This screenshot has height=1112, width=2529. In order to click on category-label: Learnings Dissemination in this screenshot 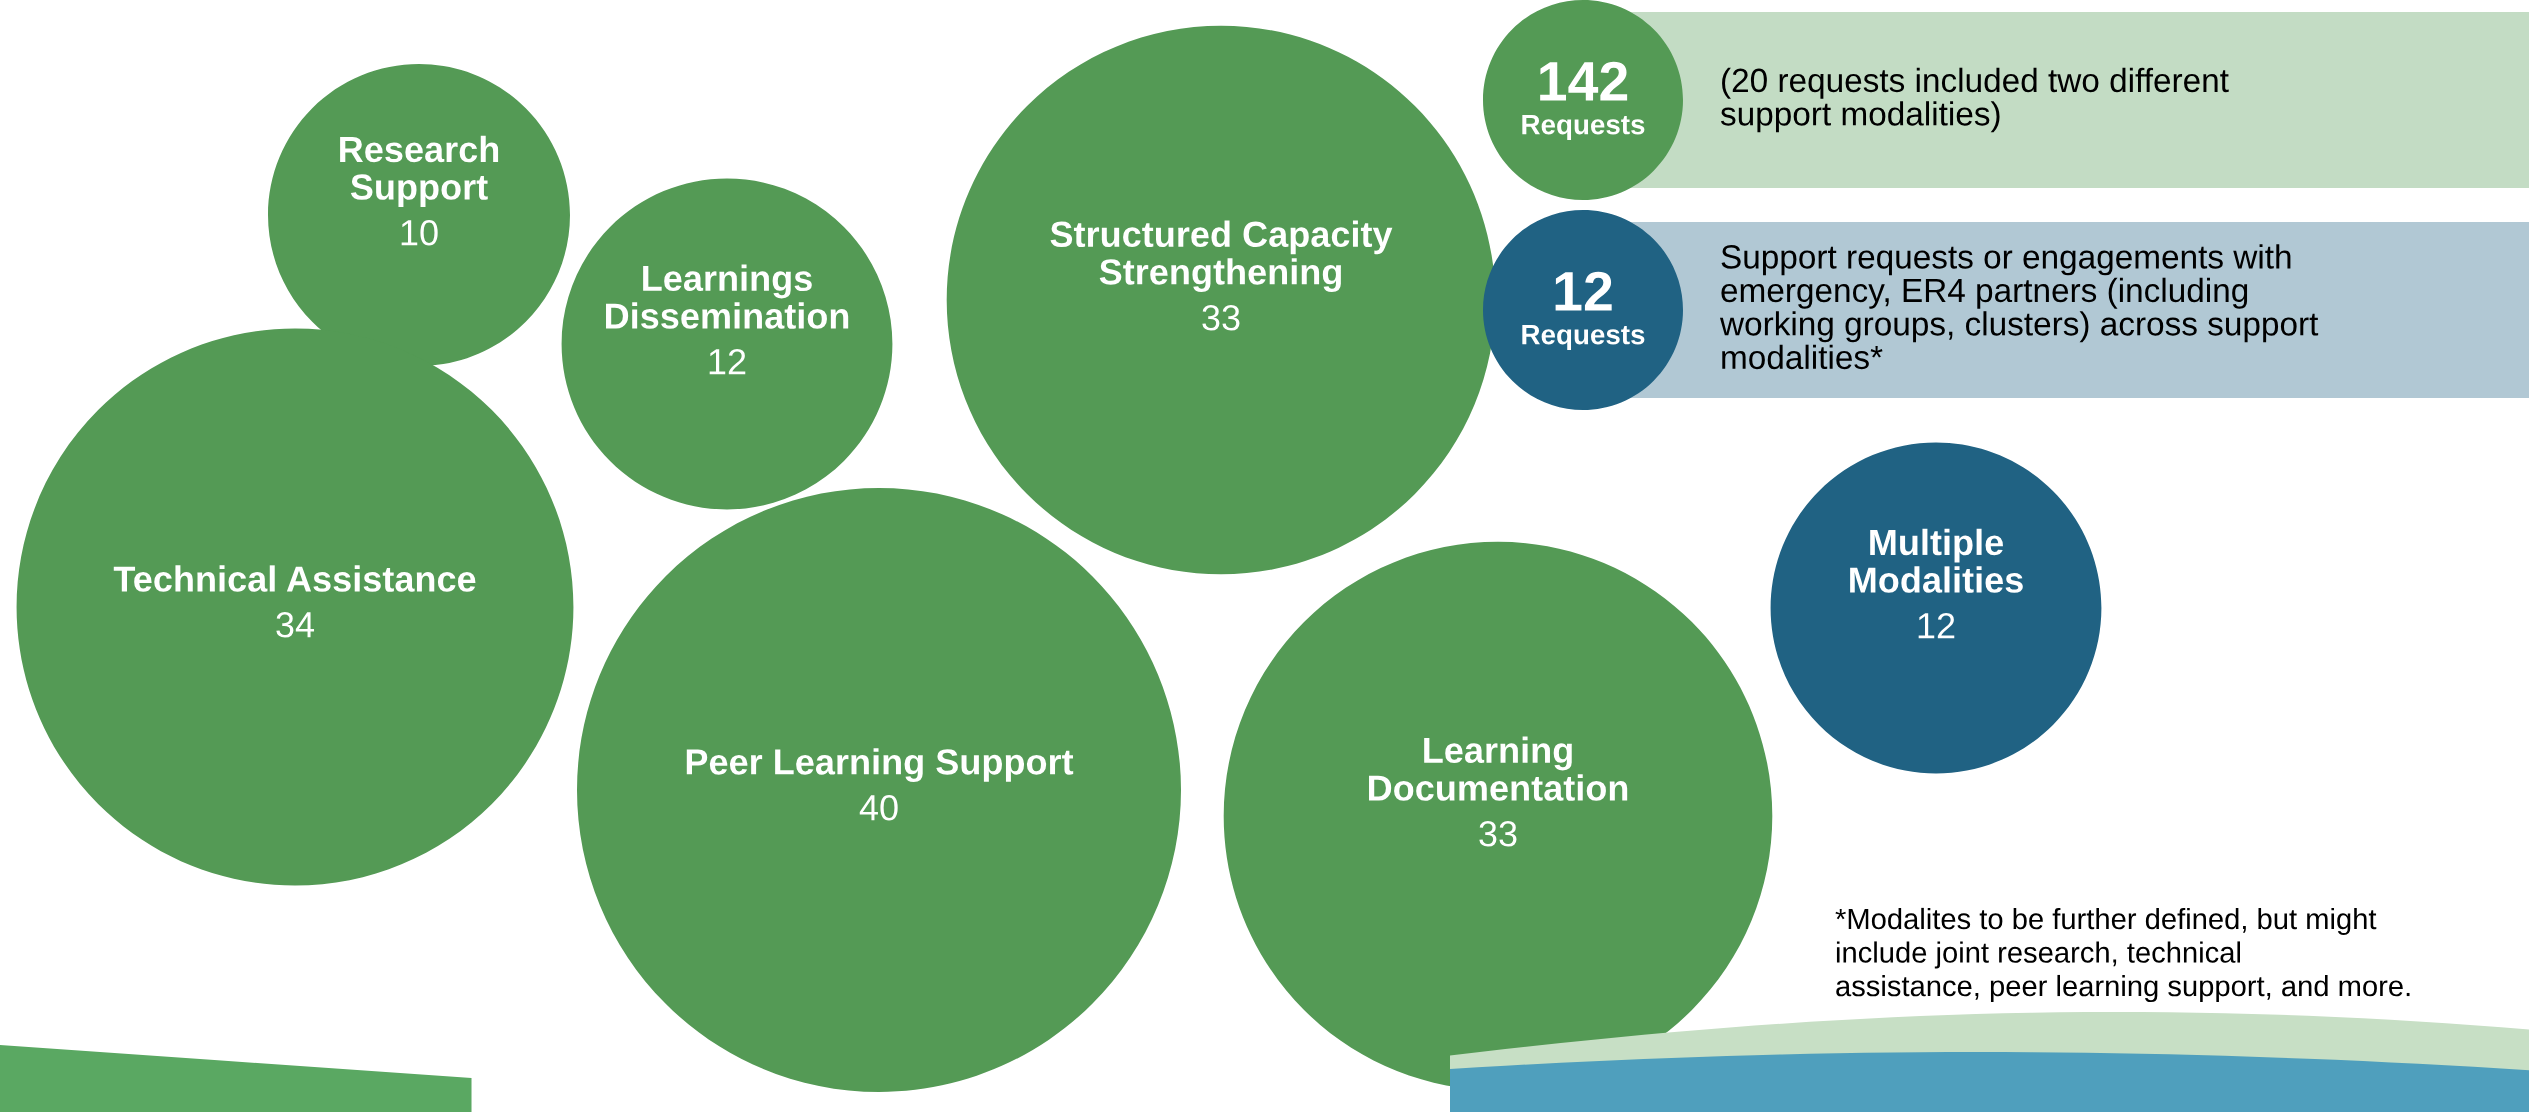, I will do `click(727, 296)`.